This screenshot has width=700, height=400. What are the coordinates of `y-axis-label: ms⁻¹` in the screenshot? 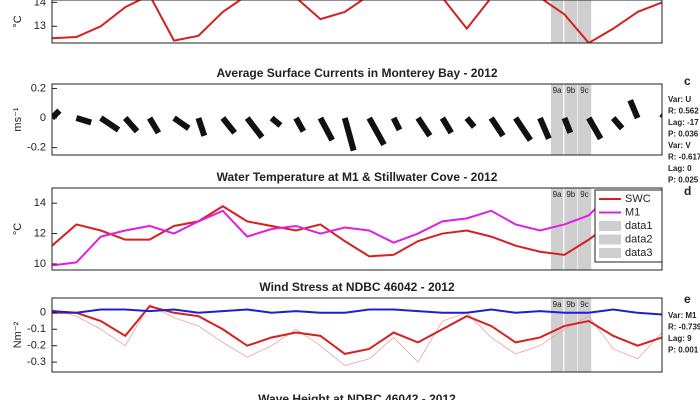 It's located at (18, 119).